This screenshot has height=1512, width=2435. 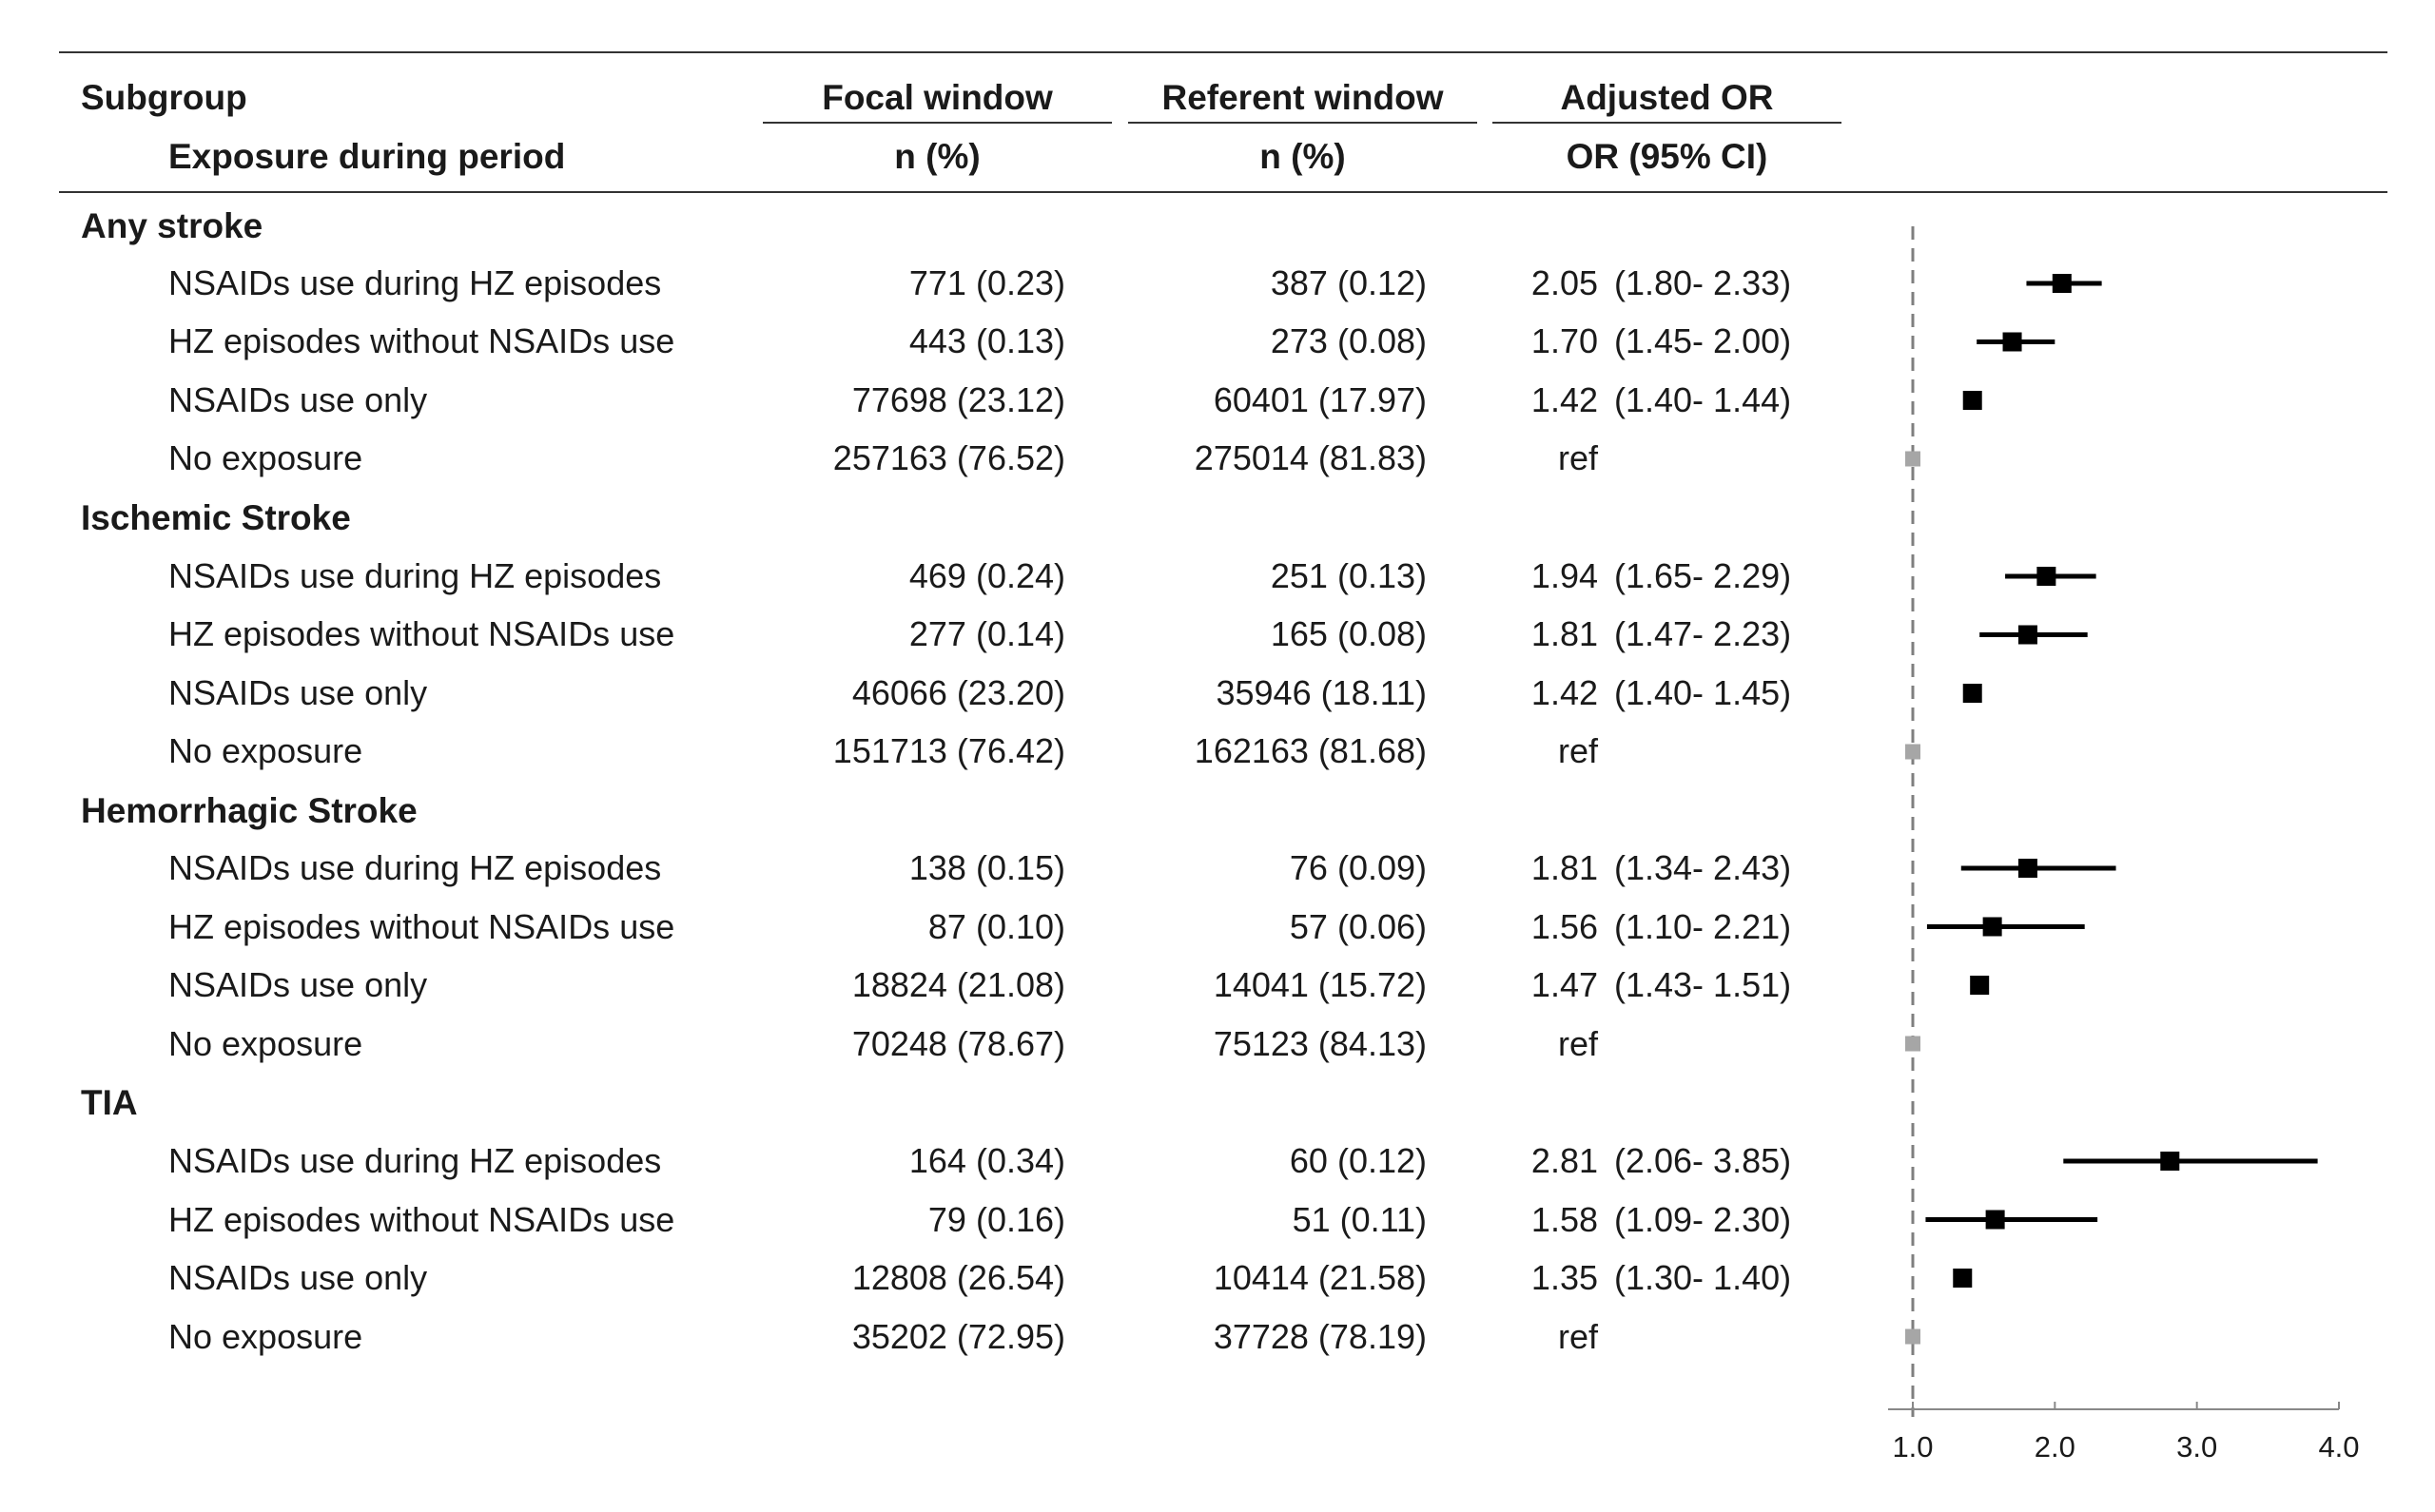 What do you see at coordinates (1320, 1277) in the screenshot?
I see `referent-value: 10414 (21.58)` at bounding box center [1320, 1277].